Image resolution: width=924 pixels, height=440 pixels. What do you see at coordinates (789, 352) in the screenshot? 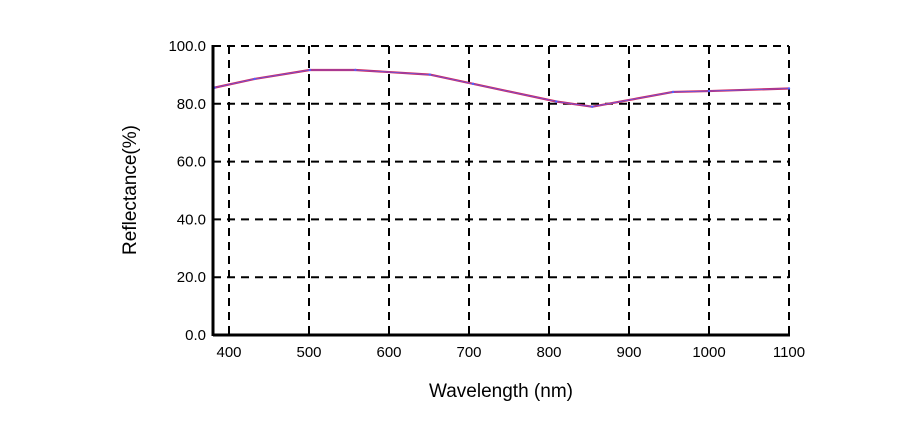
I see `x-tick-label: 1100` at bounding box center [789, 352].